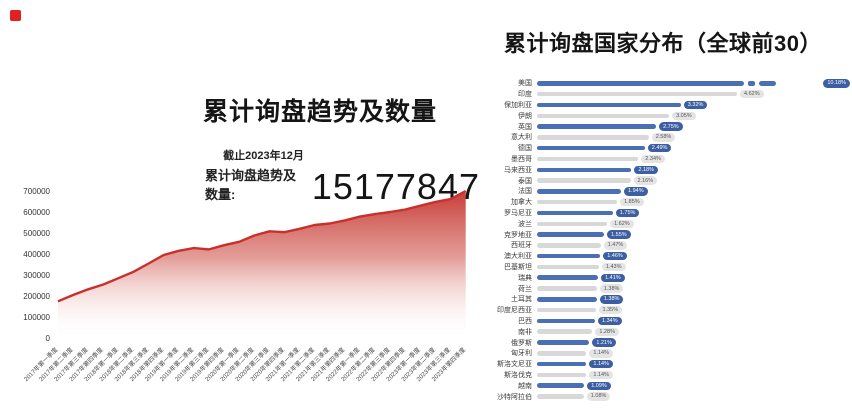  I want to click on bar-row: 匈牙利 1.14%, so click(666, 353).